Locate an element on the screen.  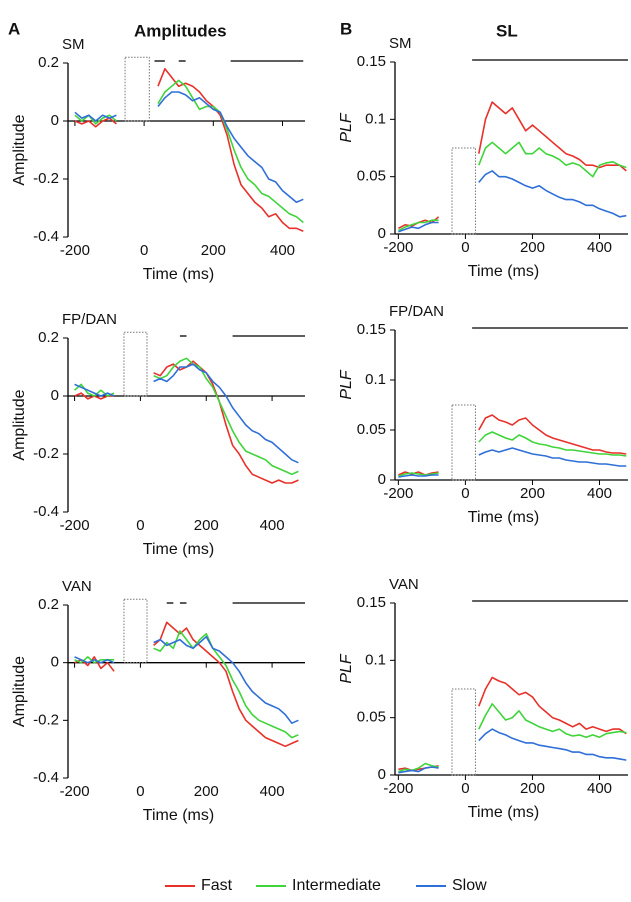
panel-title: SL is located at coordinates (507, 30).